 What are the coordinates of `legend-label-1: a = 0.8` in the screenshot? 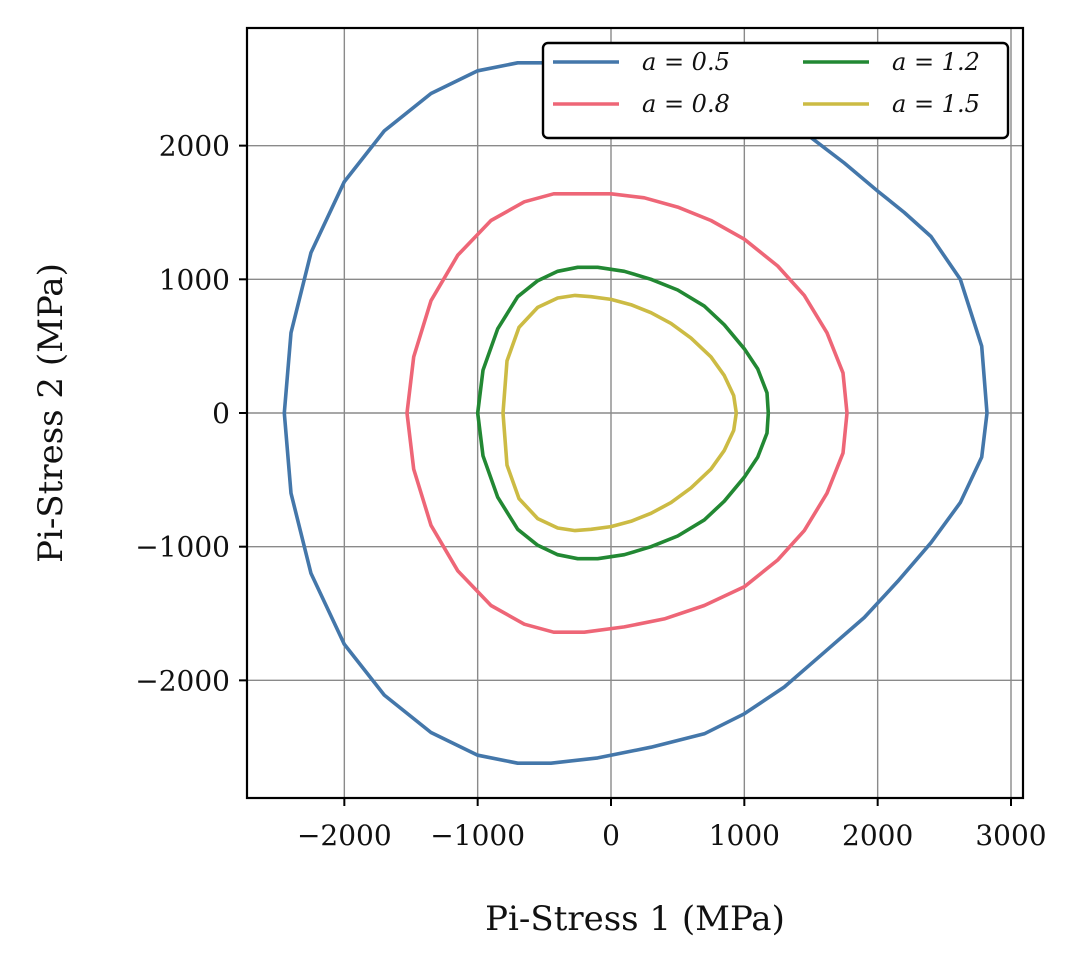 It's located at (686, 104).